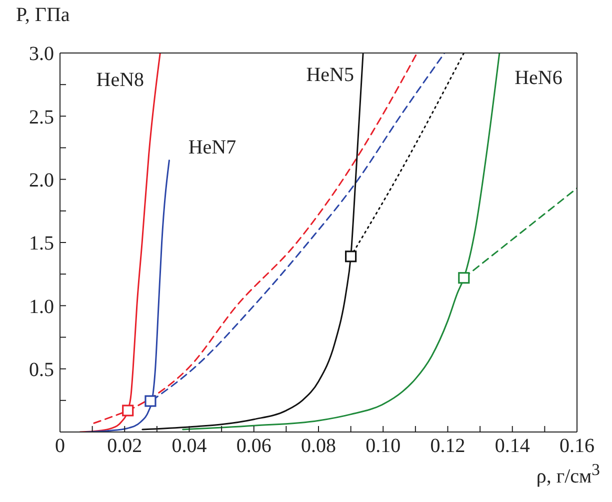 Image resolution: width=612 pixels, height=502 pixels. What do you see at coordinates (512, 446) in the screenshot?
I see `x-tick-label: 0.14` at bounding box center [512, 446].